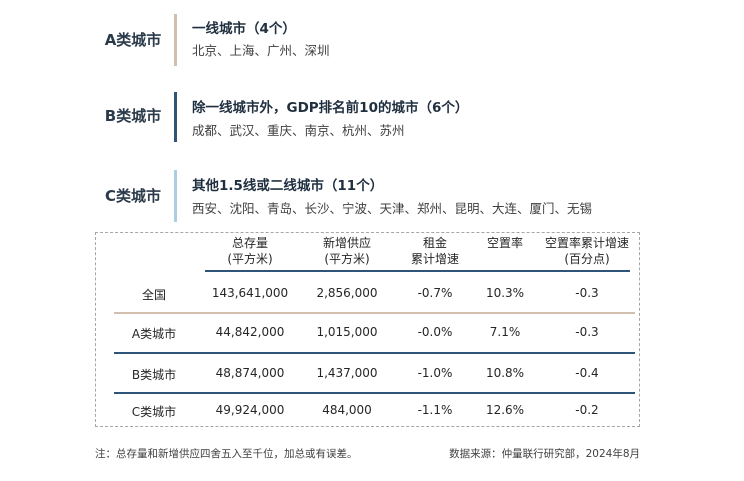 The height and width of the screenshot is (481, 744). What do you see at coordinates (226, 454) in the screenshot?
I see `footnote: 注：总存量和新增供应四舍五入至千位，加总或有误差。` at bounding box center [226, 454].